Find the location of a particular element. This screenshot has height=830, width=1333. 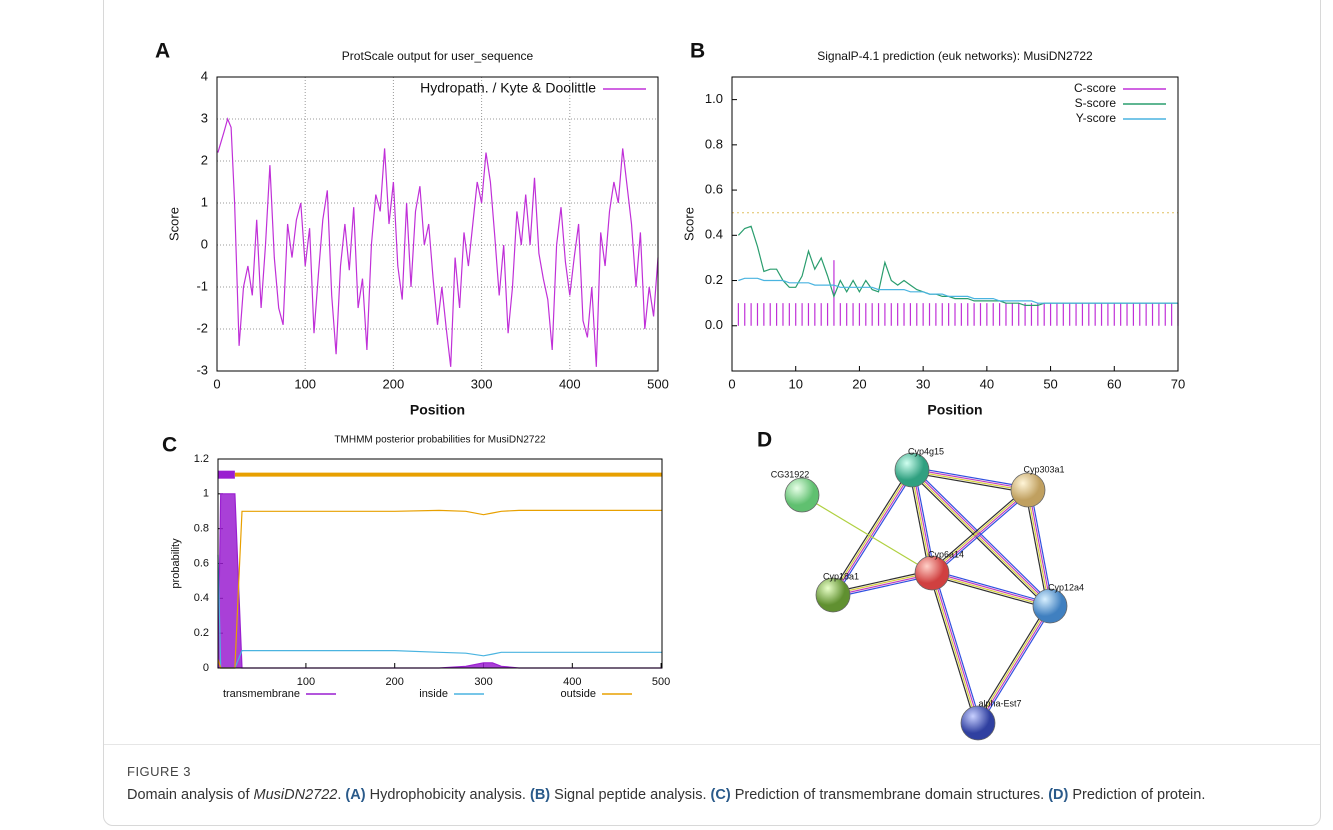

x-tick-label: 60 is located at coordinates (1114, 383).